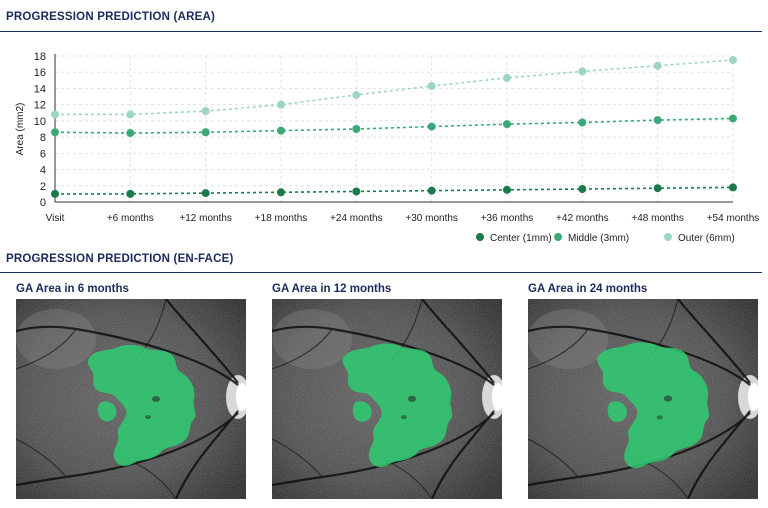  I want to click on y-tick-label: 16, so click(40, 73).